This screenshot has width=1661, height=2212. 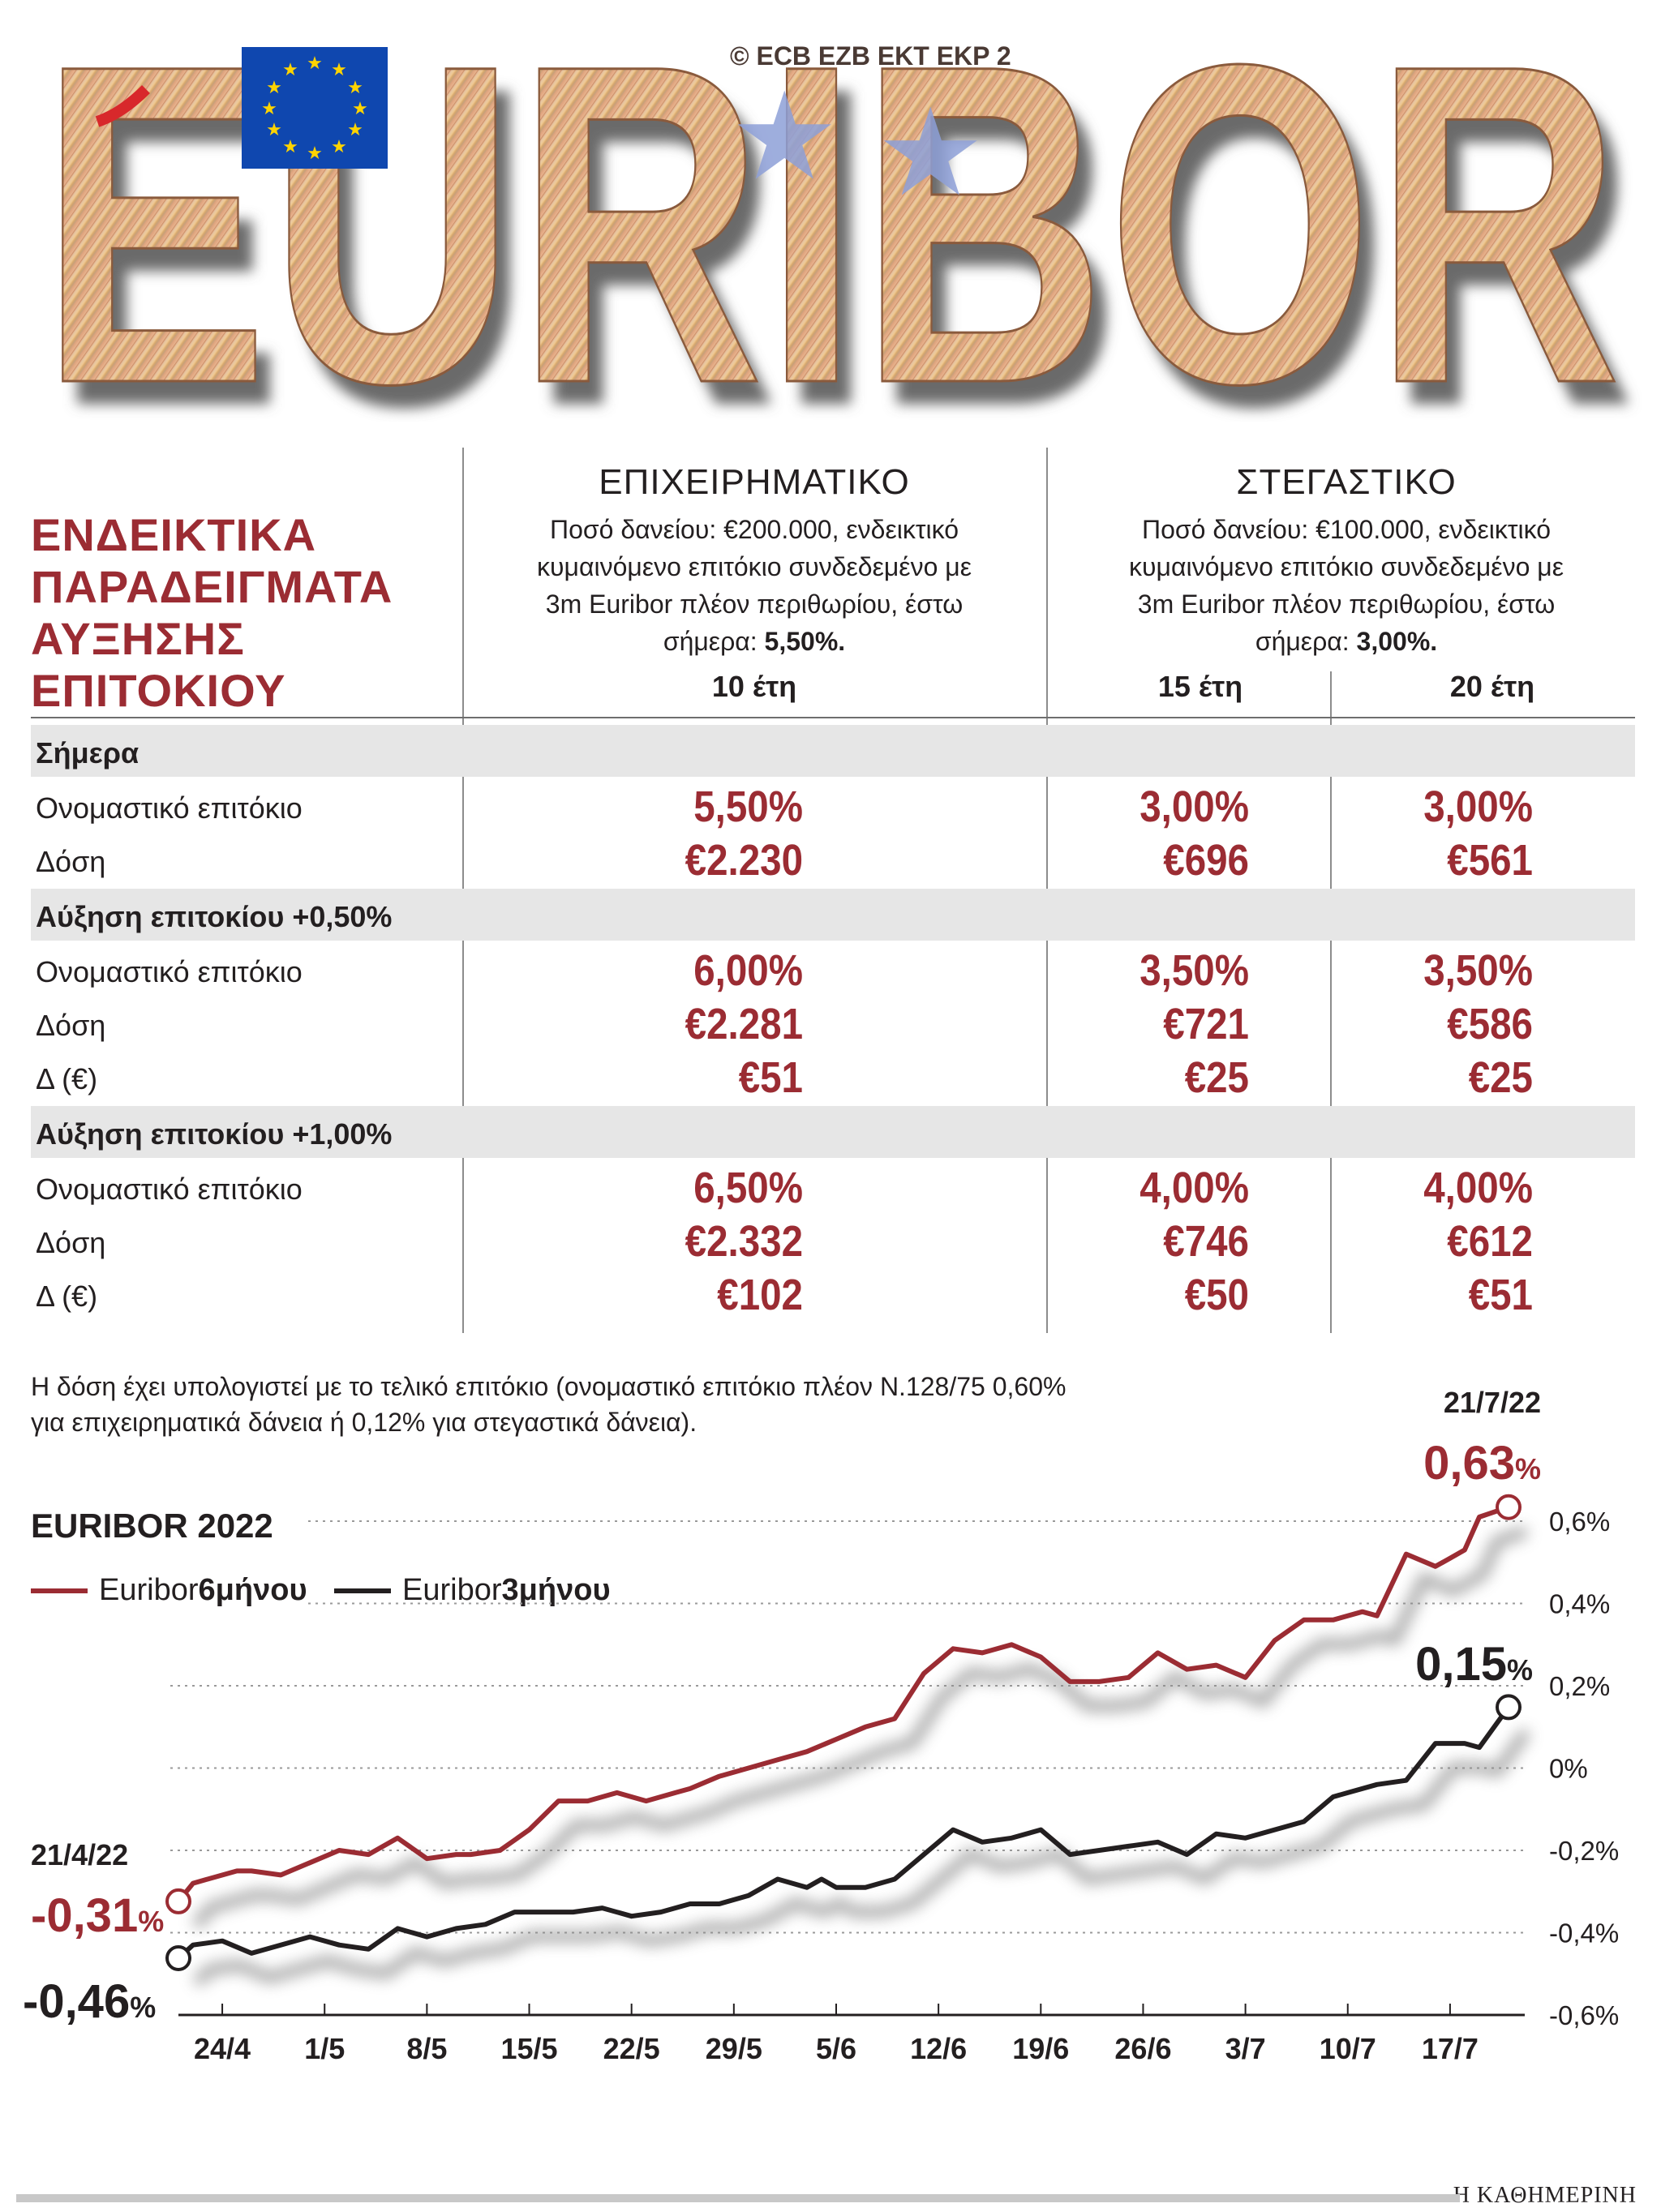 I want to click on x-tick-label: 26/6, so click(x=1142, y=2048).